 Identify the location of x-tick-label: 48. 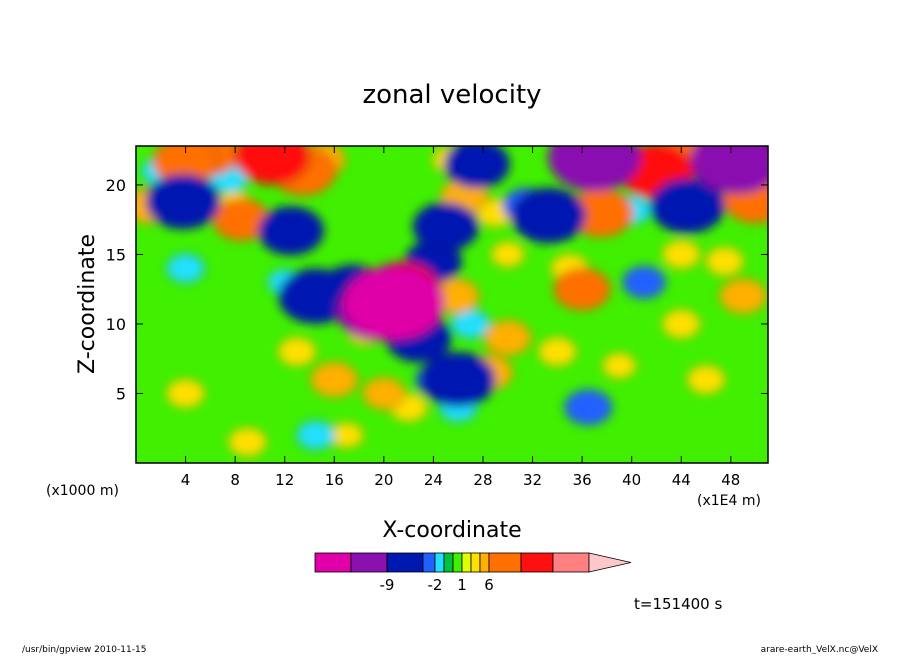
(730, 480).